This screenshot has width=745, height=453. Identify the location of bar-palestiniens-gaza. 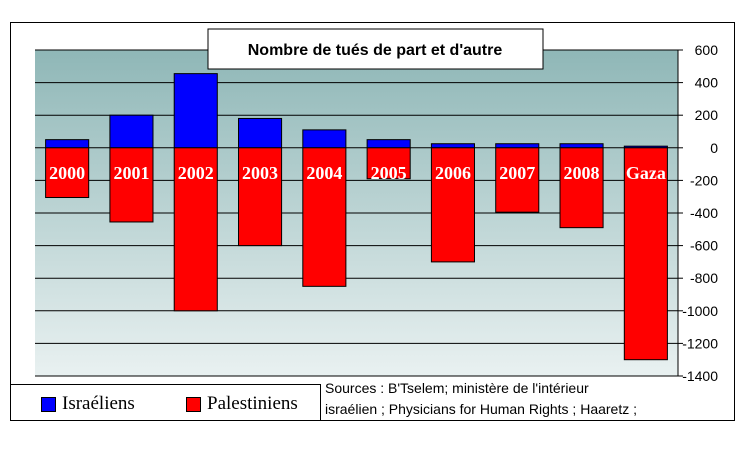
(645, 254).